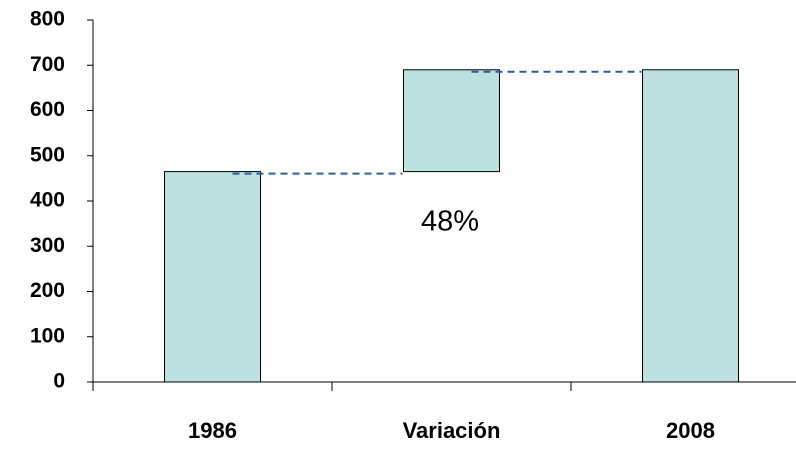 The image size is (796, 449). I want to click on y-tick-label: 700, so click(47, 64).